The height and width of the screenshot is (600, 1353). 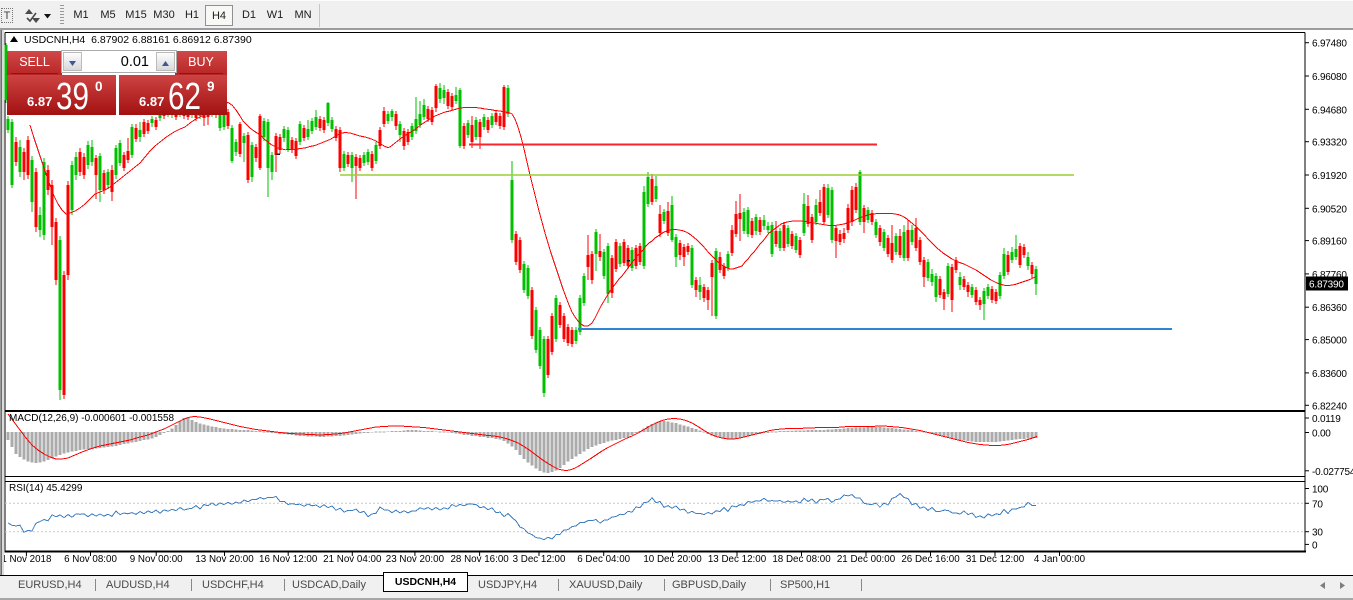 What do you see at coordinates (1329, 143) in the screenshot?
I see `svg-text: 6.93320` at bounding box center [1329, 143].